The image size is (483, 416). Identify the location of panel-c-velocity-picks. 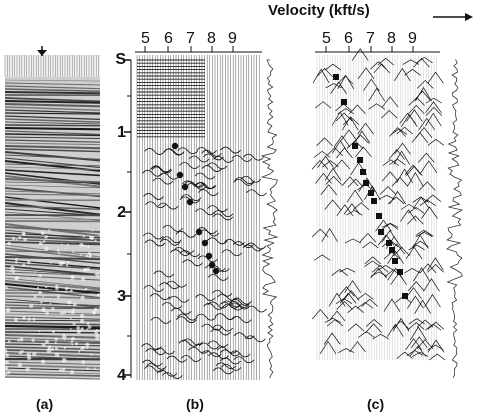
(370, 186).